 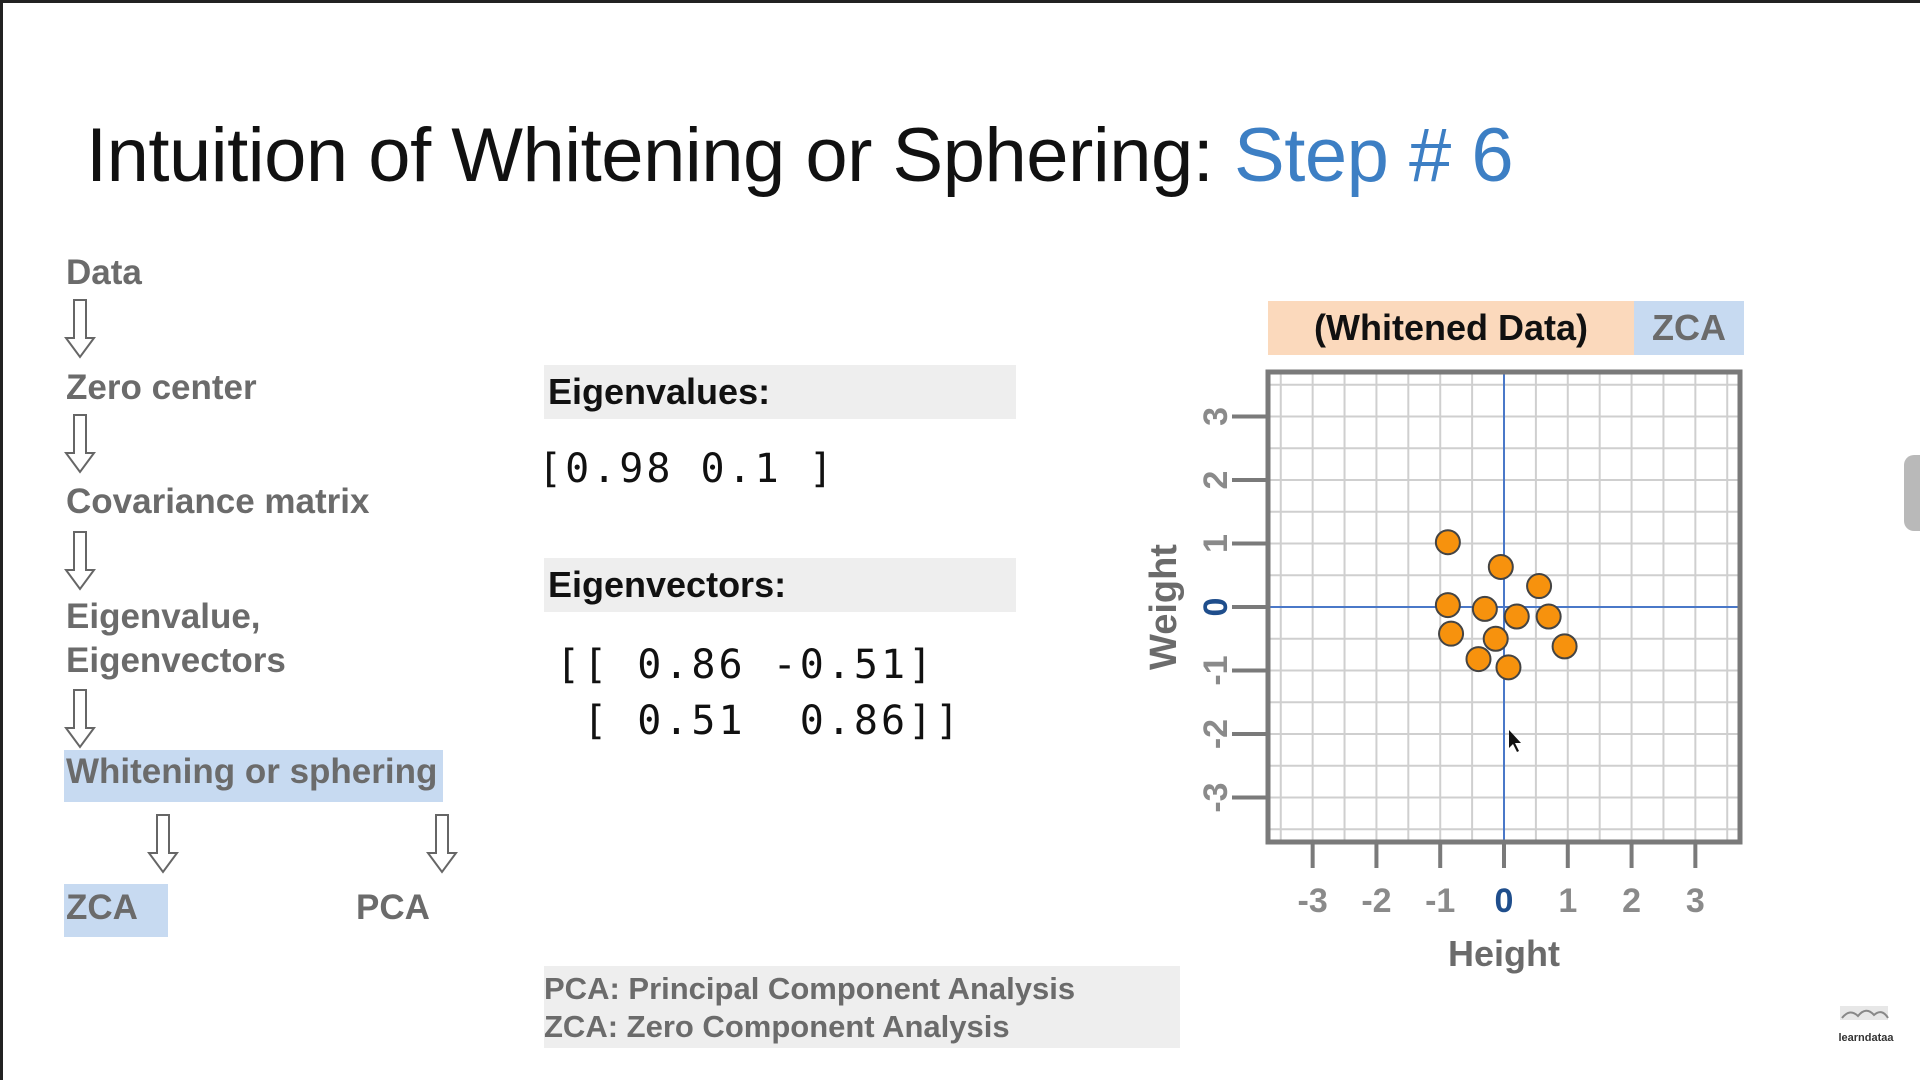 What do you see at coordinates (1216, 797) in the screenshot?
I see `y-tick-label: -3` at bounding box center [1216, 797].